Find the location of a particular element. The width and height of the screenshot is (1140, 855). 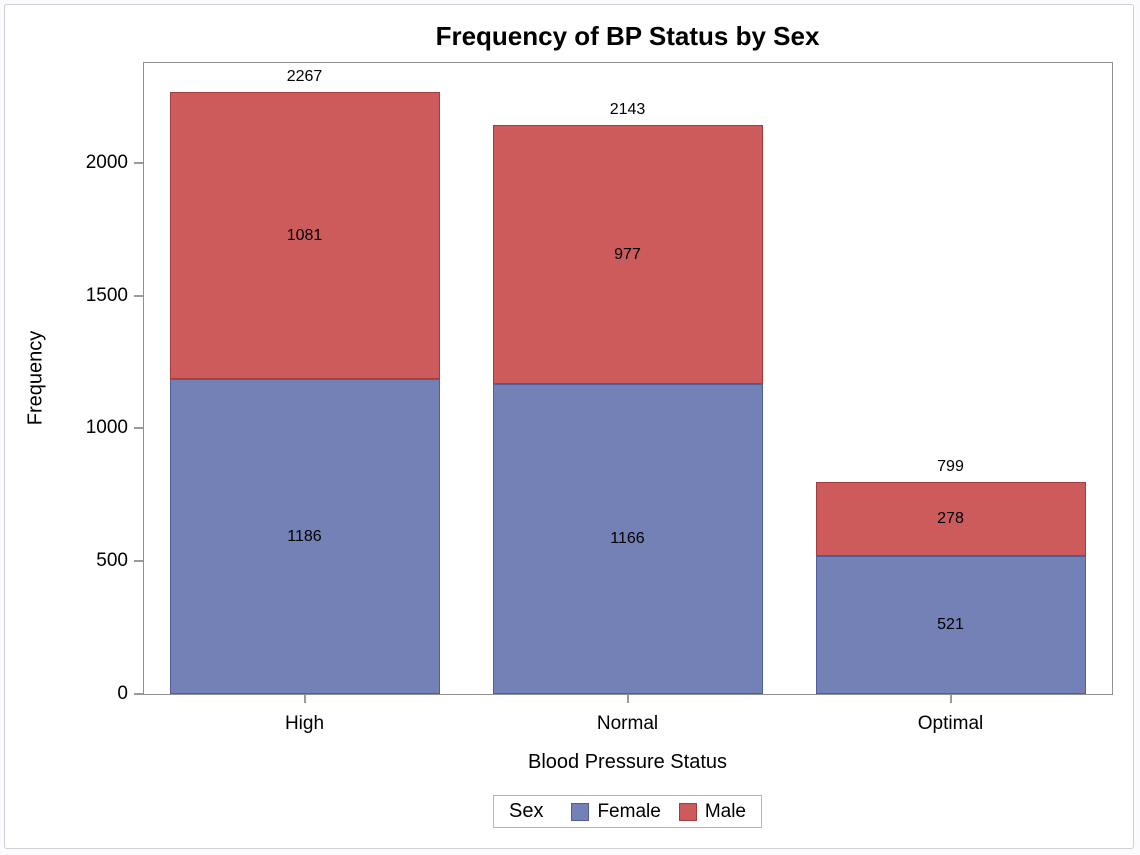

bar-segment-female-high is located at coordinates (304, 536).